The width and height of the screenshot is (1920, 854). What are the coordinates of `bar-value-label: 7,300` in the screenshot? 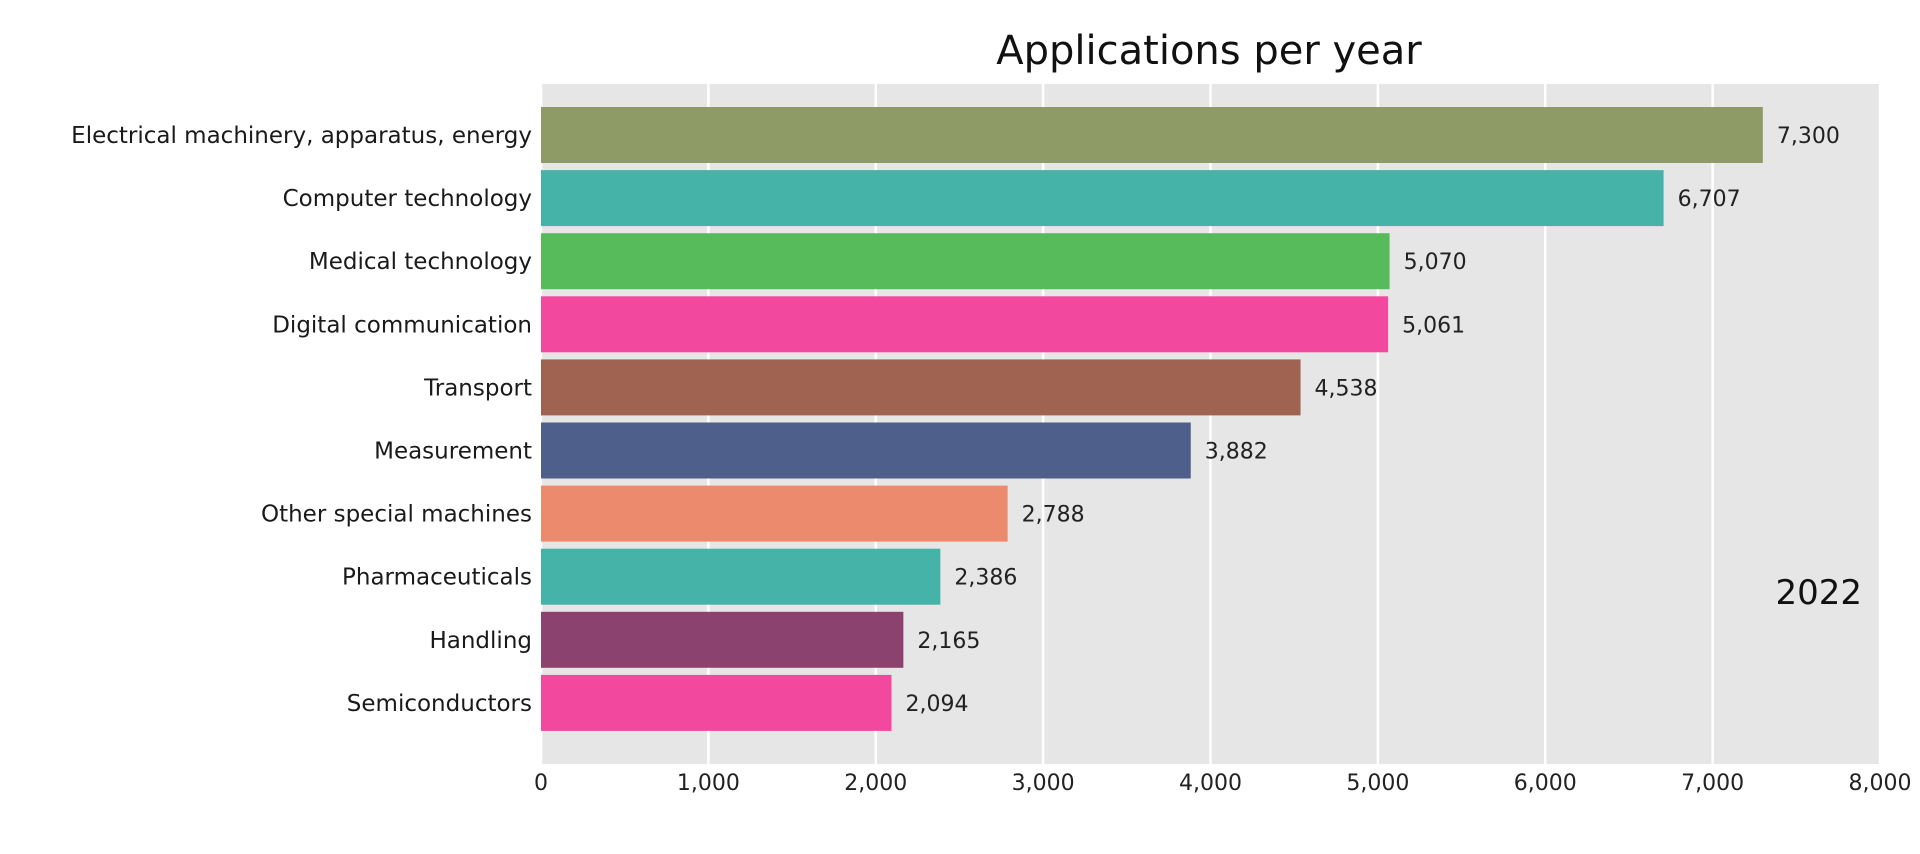 It's located at (1808, 136).